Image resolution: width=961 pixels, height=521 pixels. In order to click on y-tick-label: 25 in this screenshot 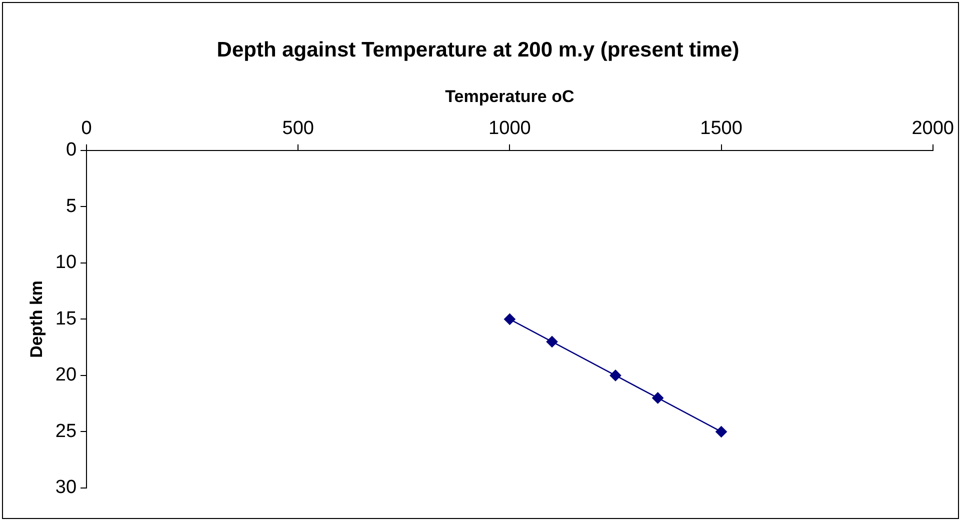, I will do `click(66, 431)`.